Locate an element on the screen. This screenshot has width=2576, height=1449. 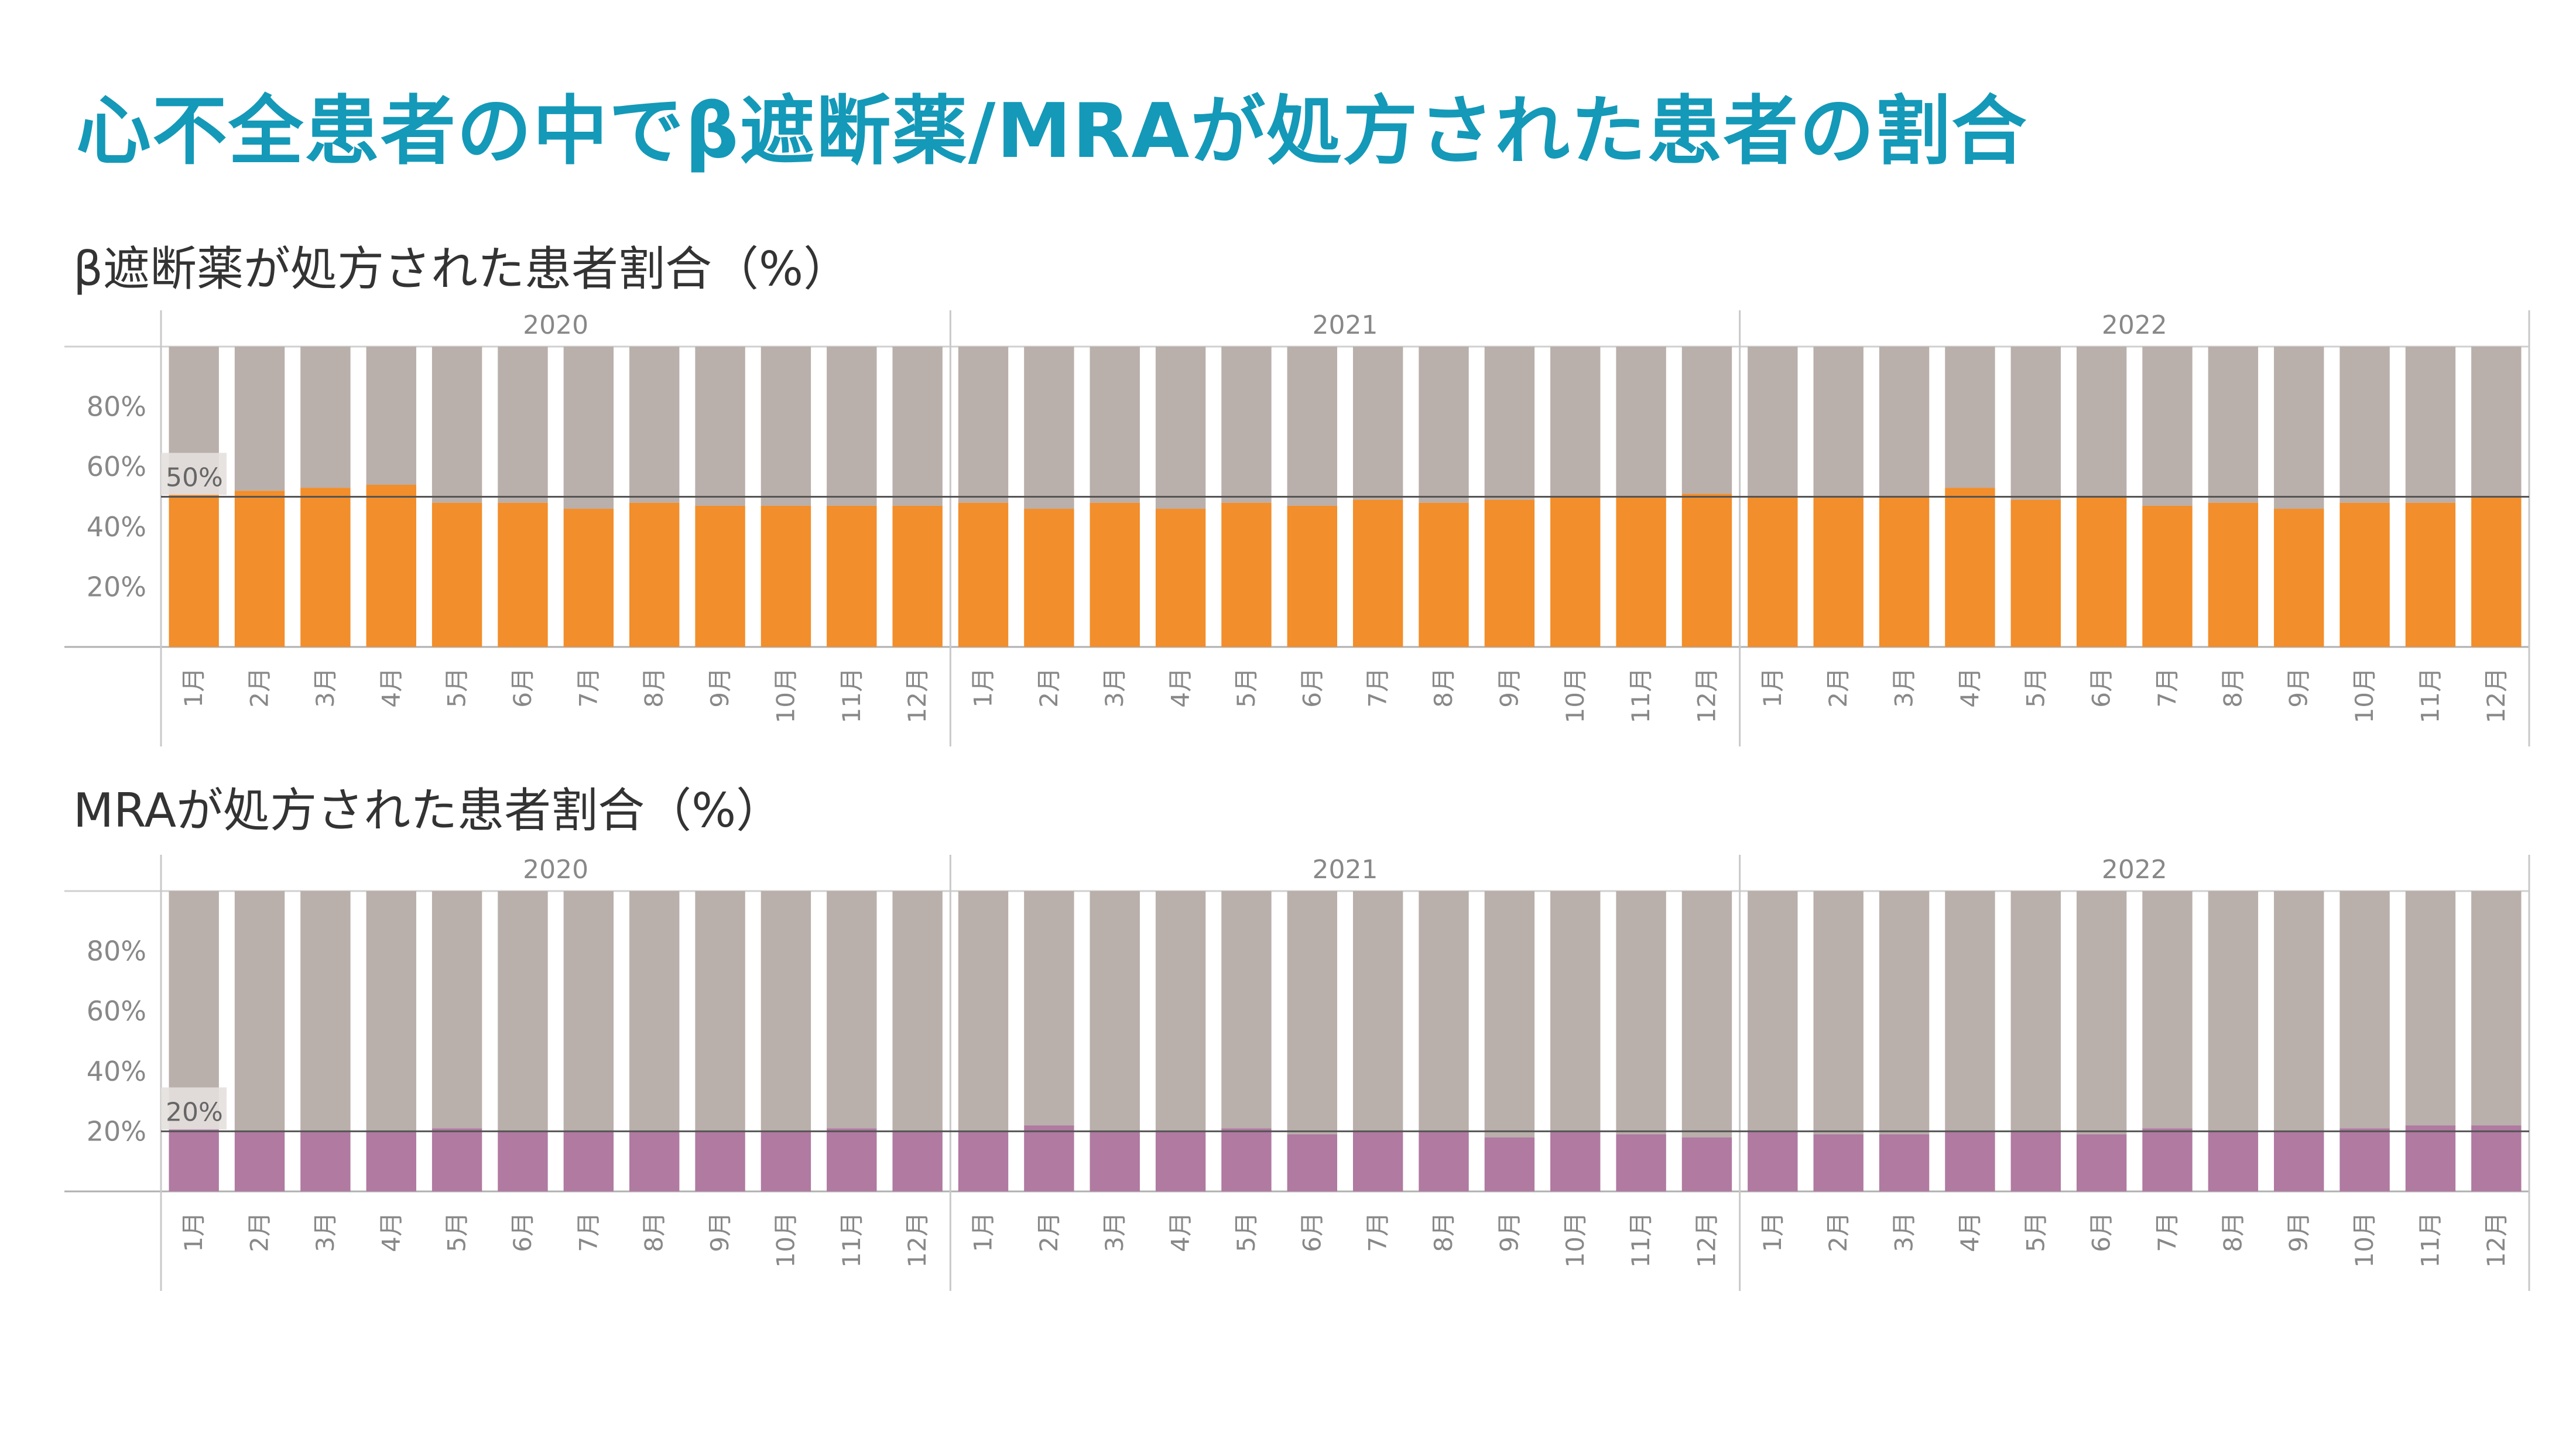
mra-reference-label: 20% is located at coordinates (194, 1112).